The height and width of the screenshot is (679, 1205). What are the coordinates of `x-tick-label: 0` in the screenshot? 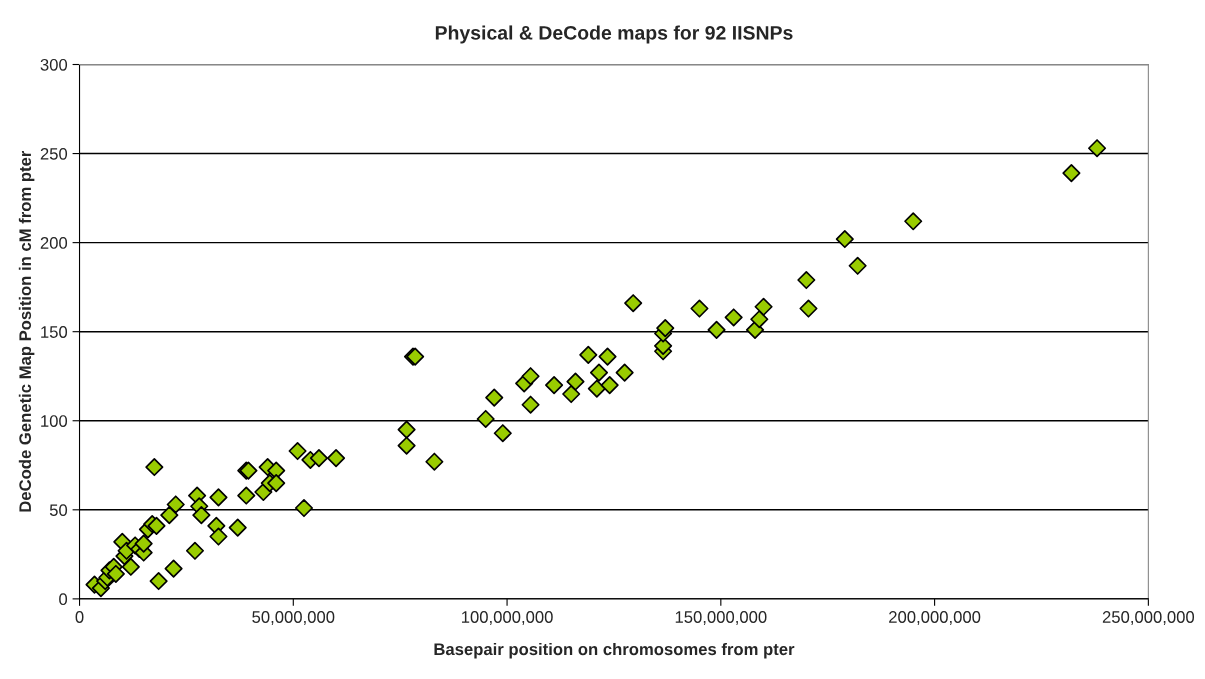 It's located at (79, 617).